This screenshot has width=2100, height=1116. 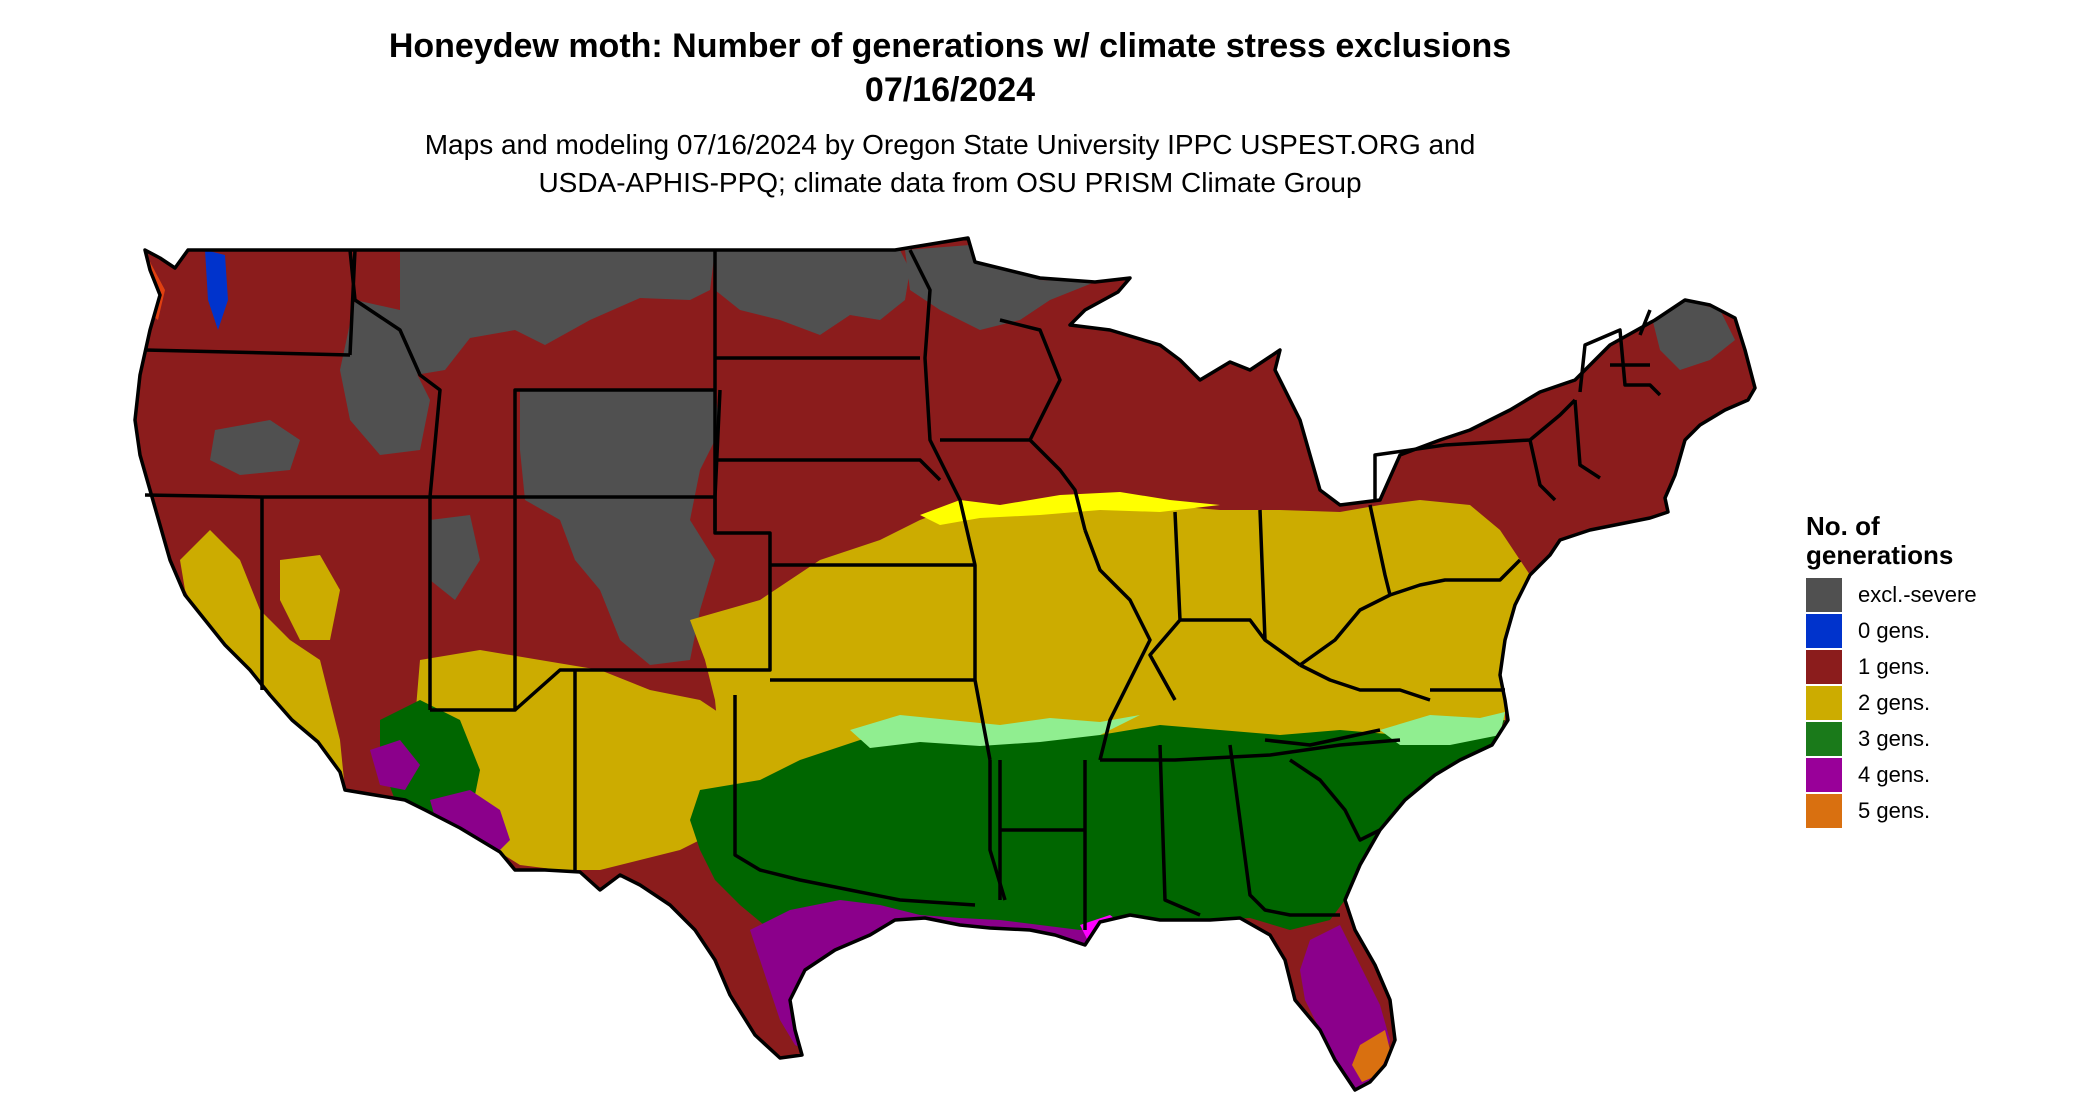 I want to click on borders-central, so click(x=860, y=578).